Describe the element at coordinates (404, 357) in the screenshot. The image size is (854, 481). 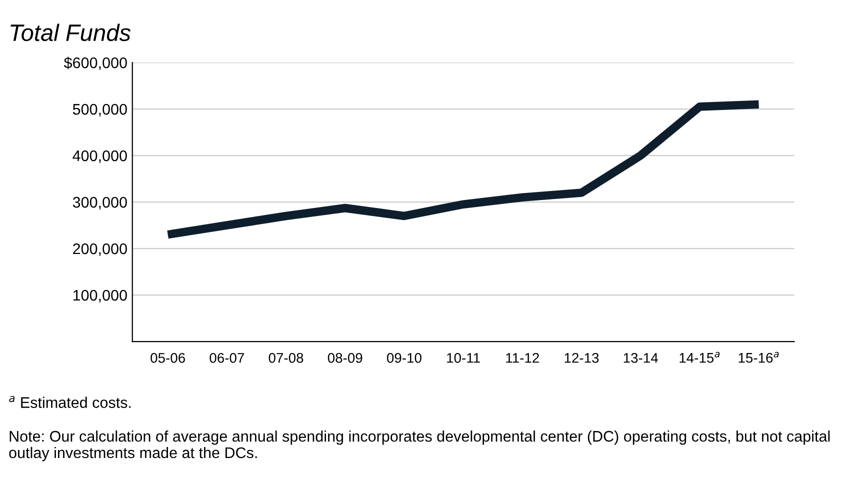
I see `x-tick-label: 09-10` at that location.